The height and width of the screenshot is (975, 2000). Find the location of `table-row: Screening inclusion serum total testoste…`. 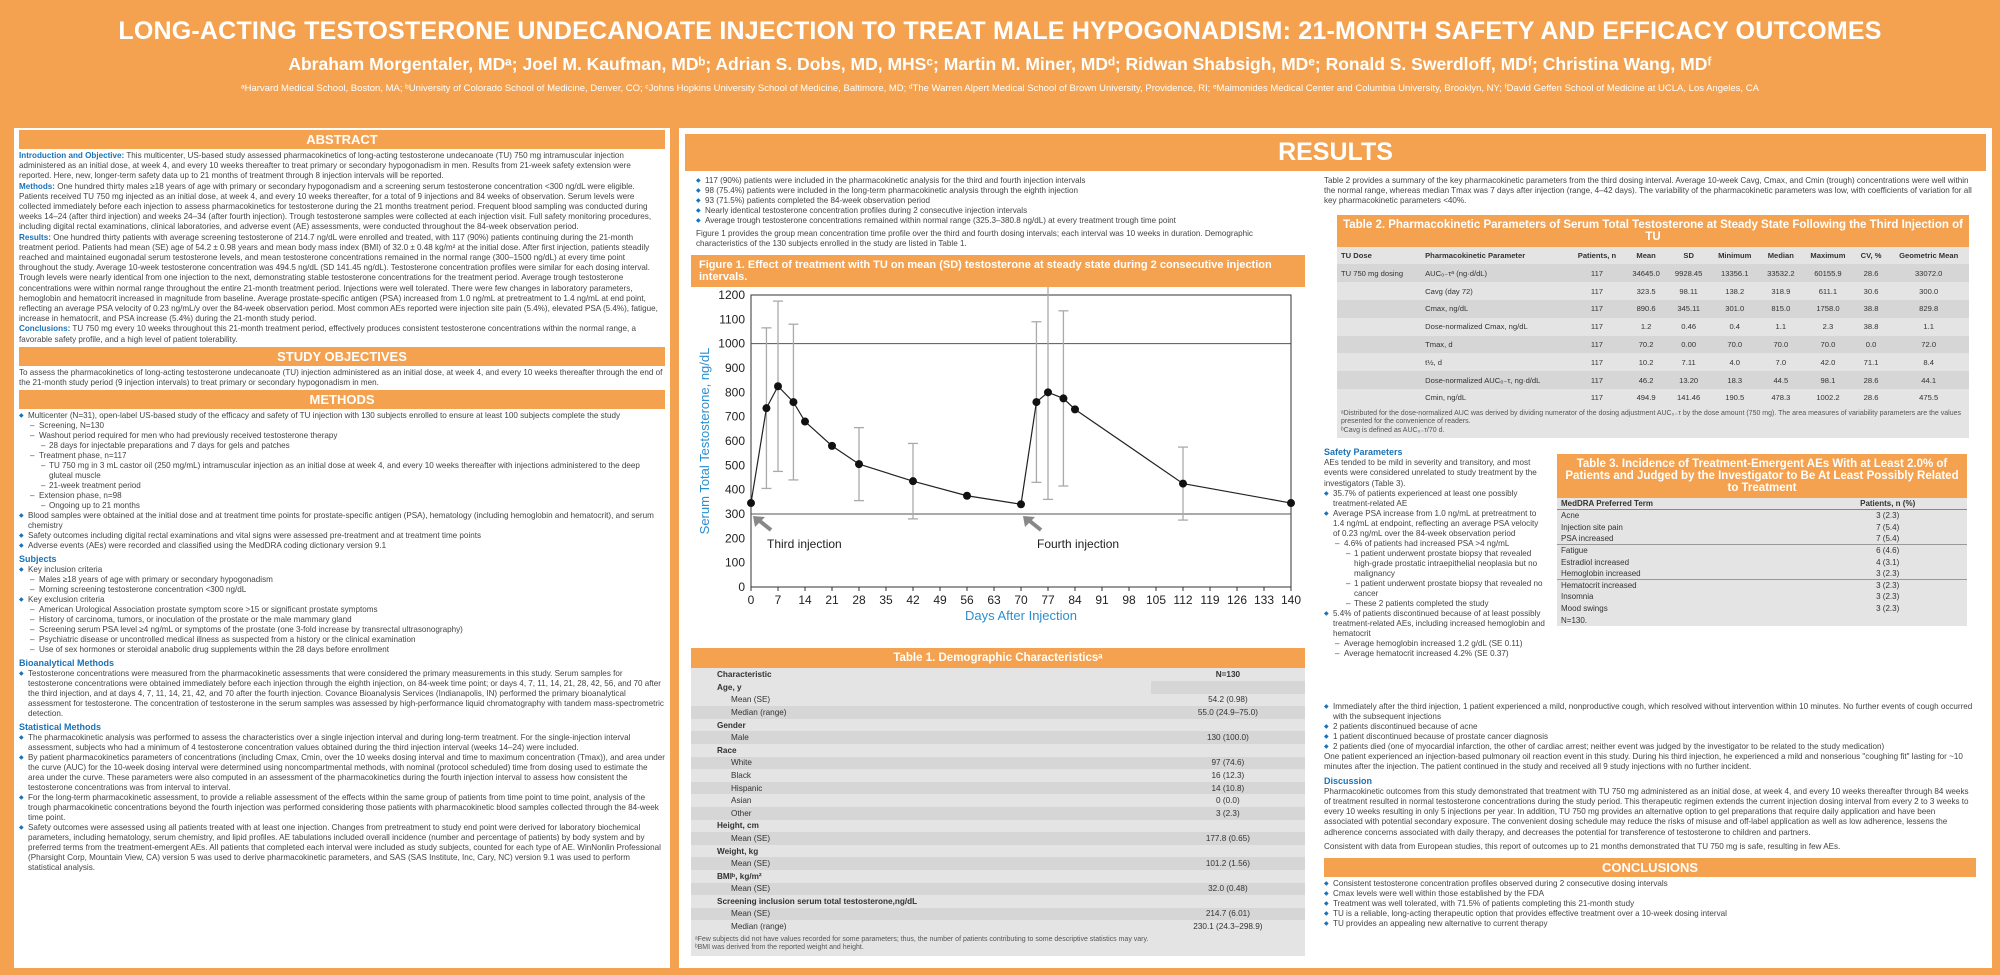

table-row: Screening inclusion serum total testoste… is located at coordinates (998, 901).